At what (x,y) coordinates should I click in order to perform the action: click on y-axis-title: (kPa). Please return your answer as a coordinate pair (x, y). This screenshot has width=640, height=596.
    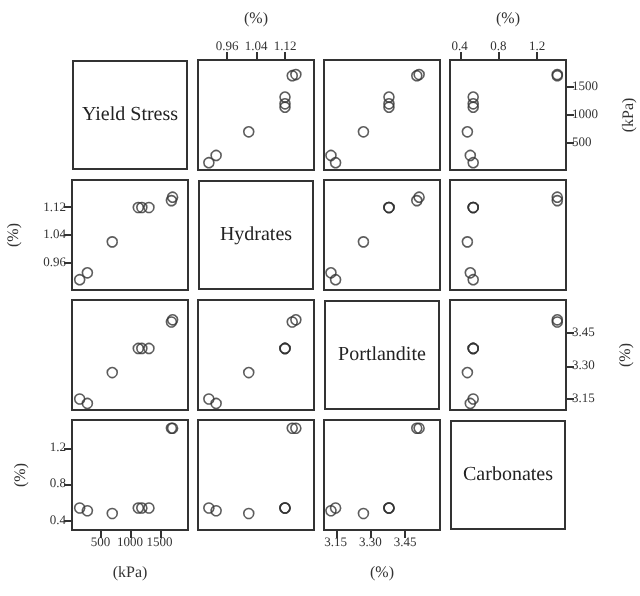
    Looking at the image, I should click on (627, 115).